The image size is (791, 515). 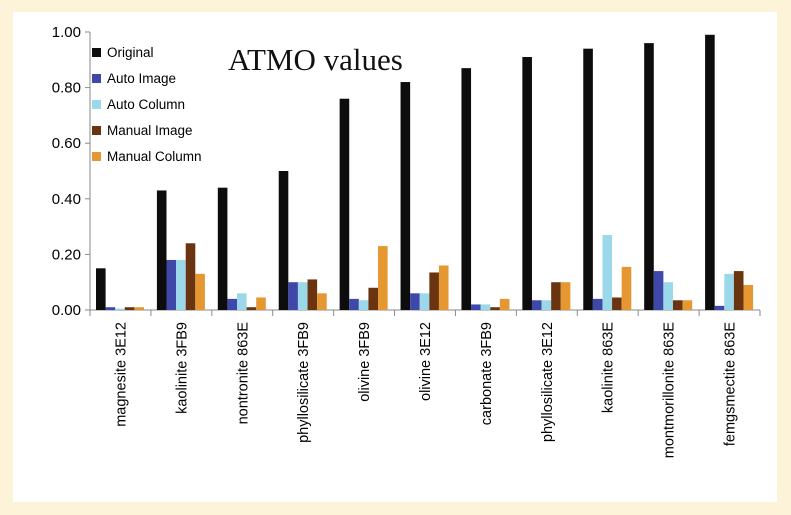 I want to click on y-axis: 0.00 0.20 0.40 0.60 0.80 1.00, so click(x=71, y=171).